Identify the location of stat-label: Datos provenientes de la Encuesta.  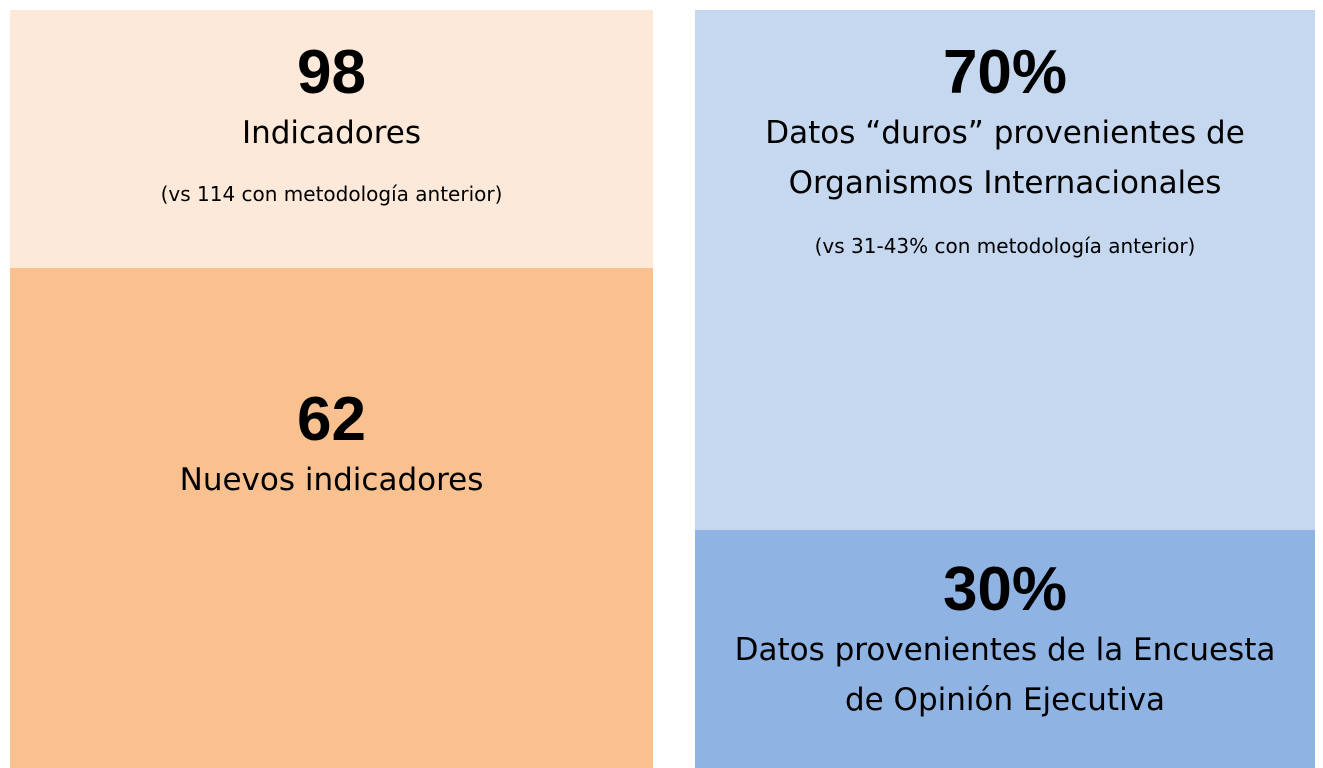
(1005, 650).